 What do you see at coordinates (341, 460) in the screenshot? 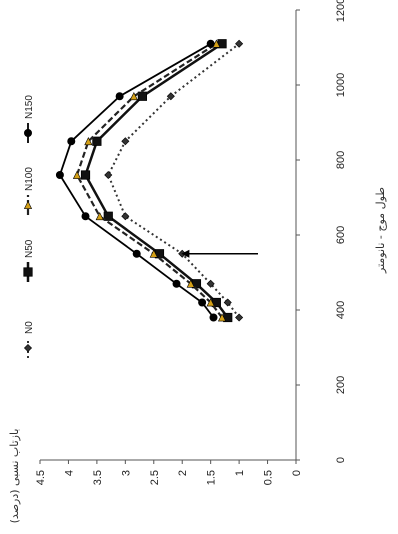
I see `x-tick-label: 0` at bounding box center [341, 460].